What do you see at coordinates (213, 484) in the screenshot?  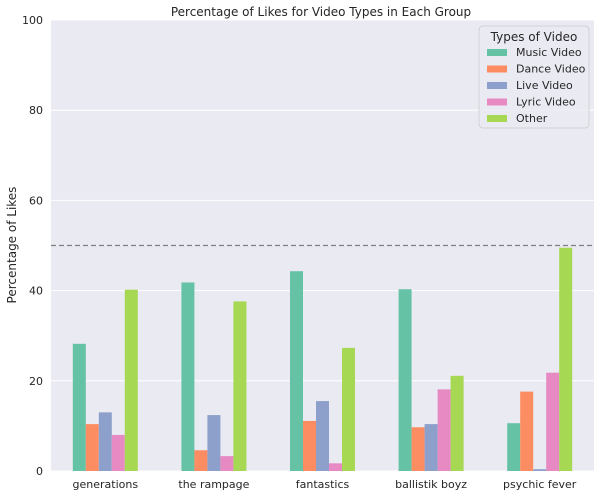 I see `x-tick-label: the rampage` at bounding box center [213, 484].